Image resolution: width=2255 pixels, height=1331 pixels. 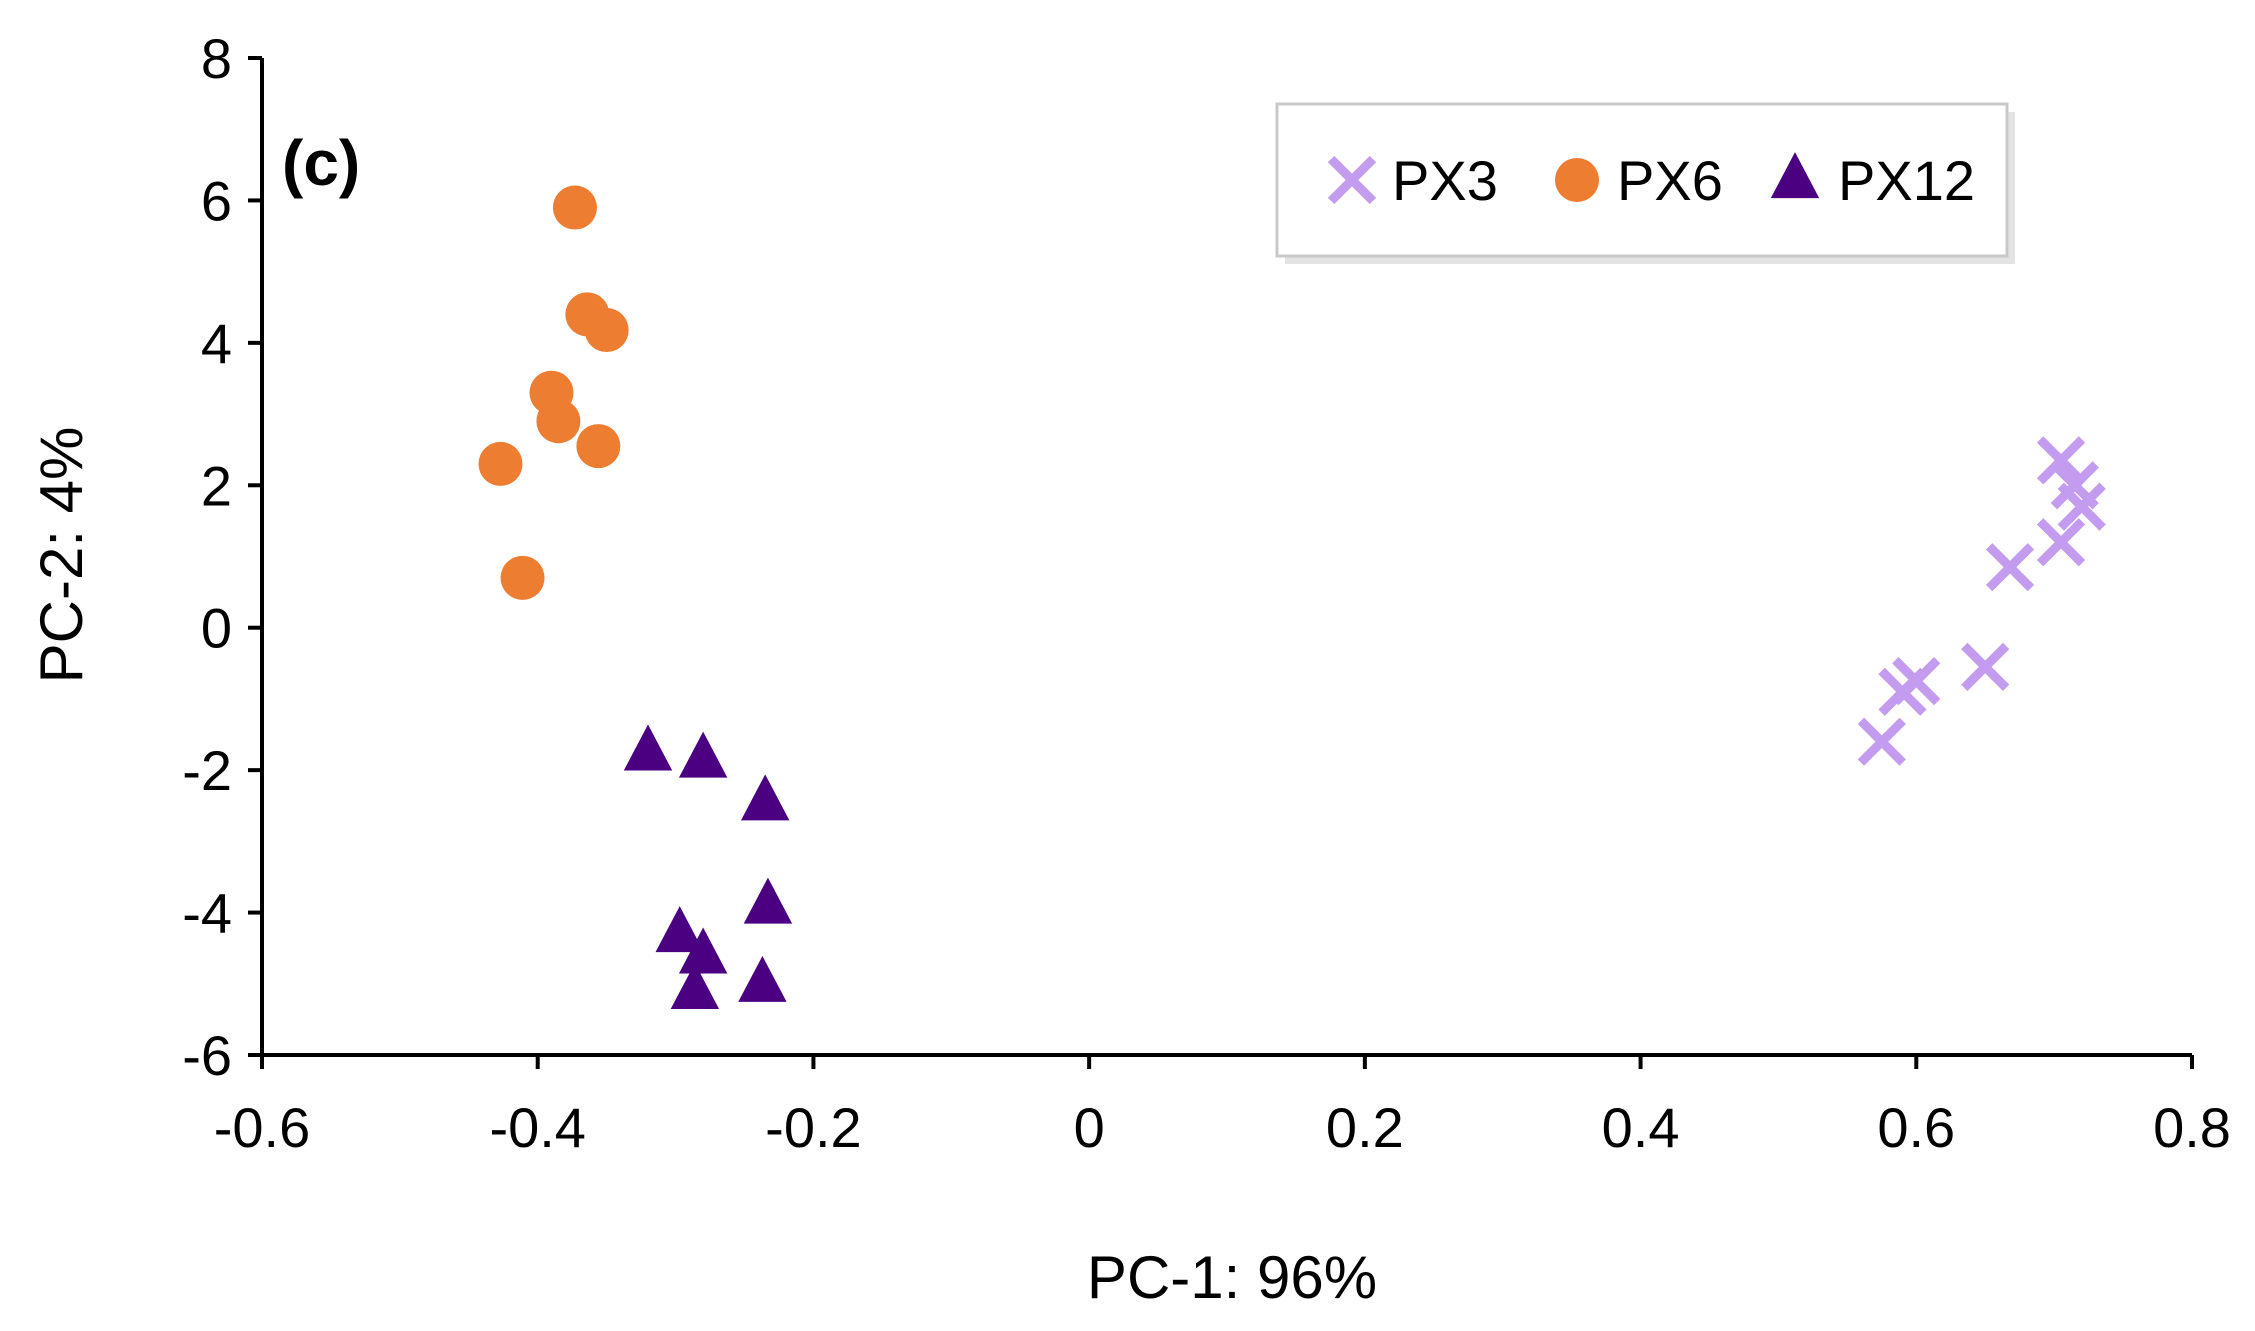 What do you see at coordinates (262, 1127) in the screenshot?
I see `x-tick-label: -0.6` at bounding box center [262, 1127].